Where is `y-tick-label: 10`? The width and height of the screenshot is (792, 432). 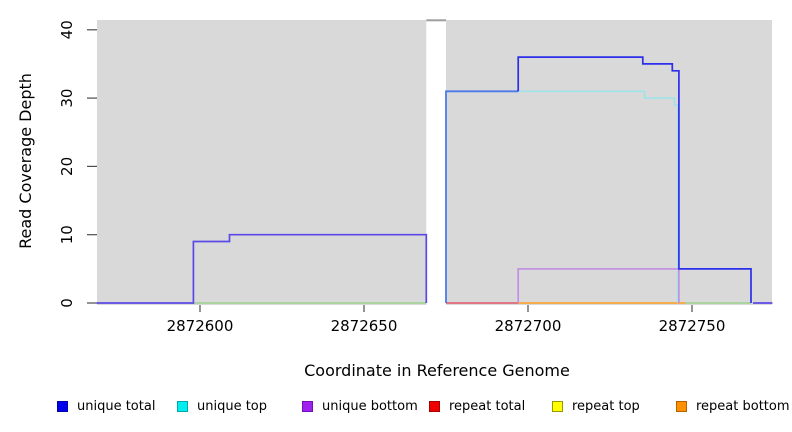 y-tick-label: 10 is located at coordinates (67, 234).